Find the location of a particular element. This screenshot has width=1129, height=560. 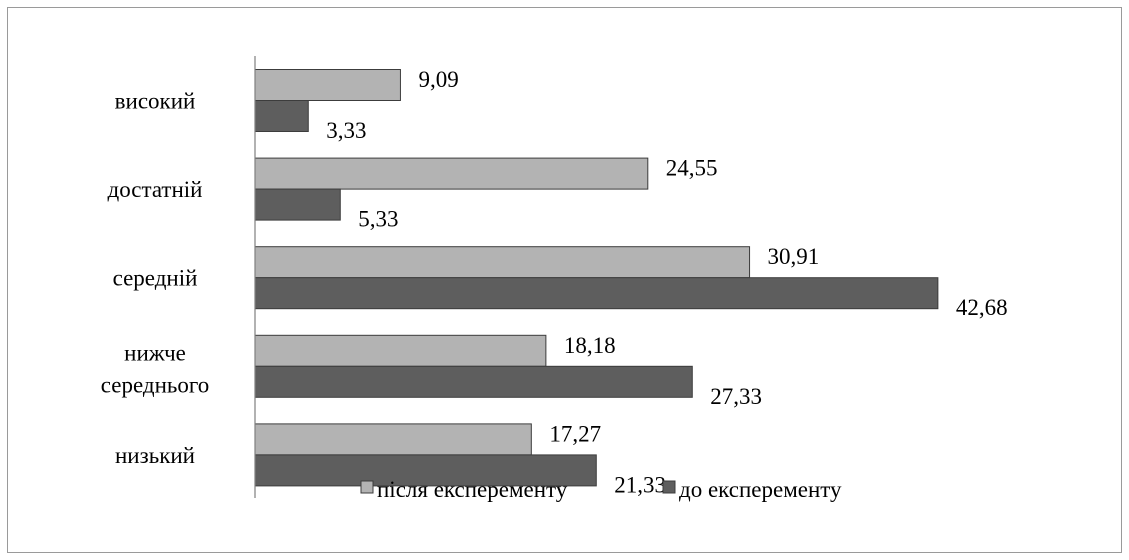

value-label-after-нижче-середнього: 18,18 is located at coordinates (590, 345).